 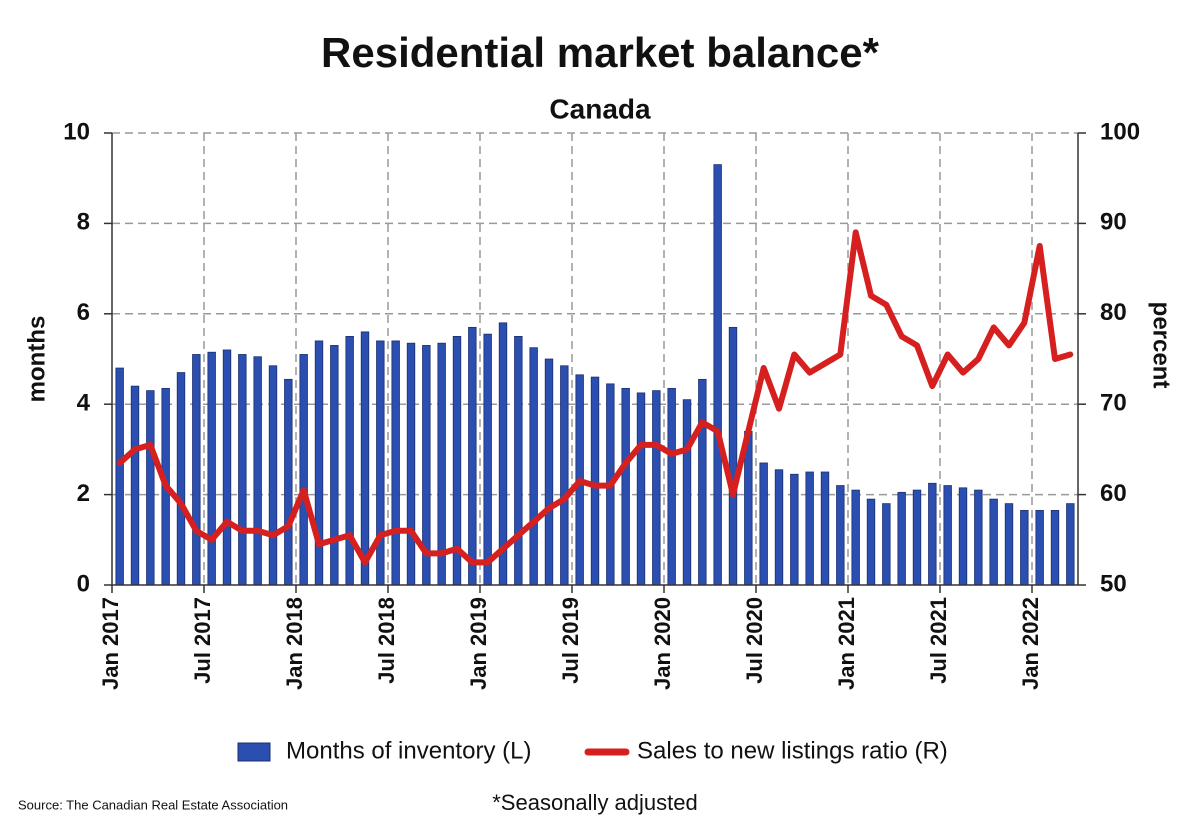 I want to click on x-tick-label: Jan 2020, so click(x=662, y=643).